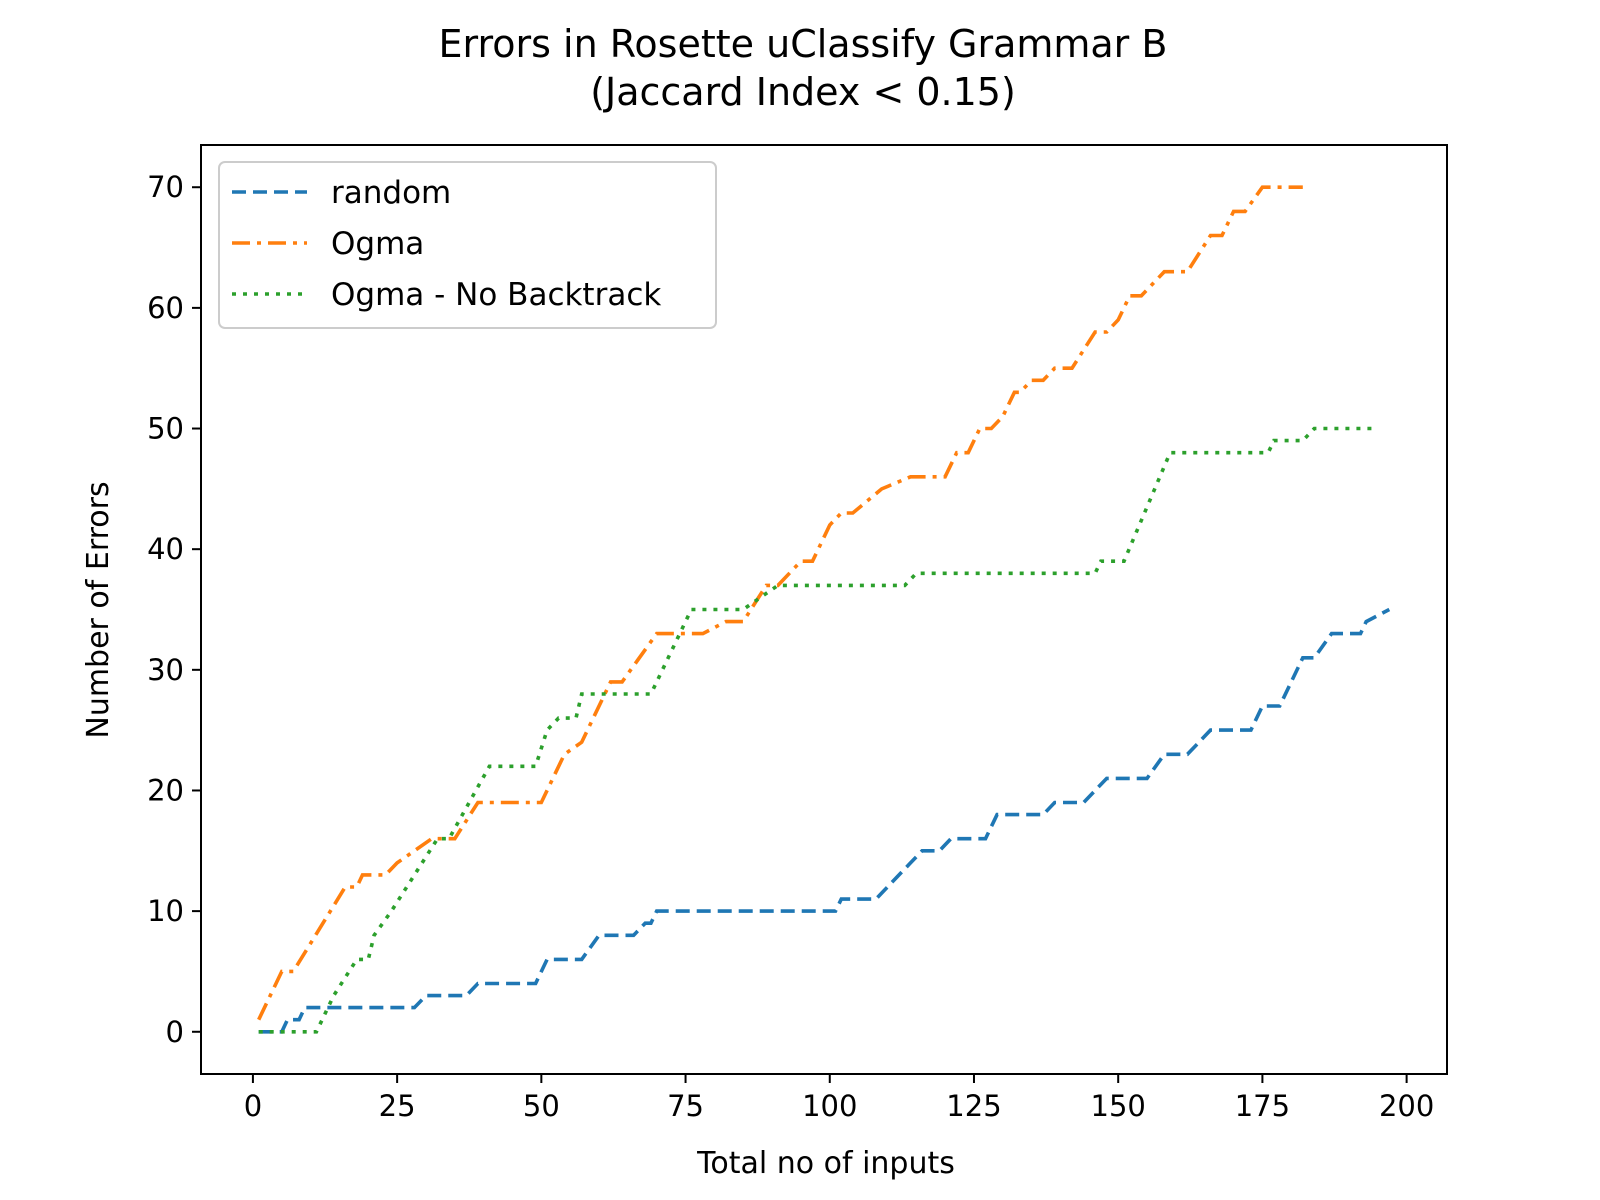  Describe the element at coordinates (825, 1163) in the screenshot. I see `x-axis-label: Total no of inputs` at that location.